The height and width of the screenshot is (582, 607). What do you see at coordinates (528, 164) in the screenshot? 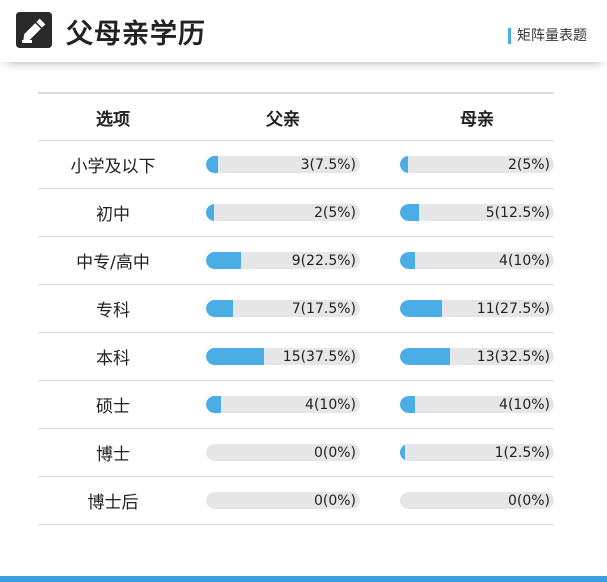
I see `mother-value: 2(5%)` at bounding box center [528, 164].